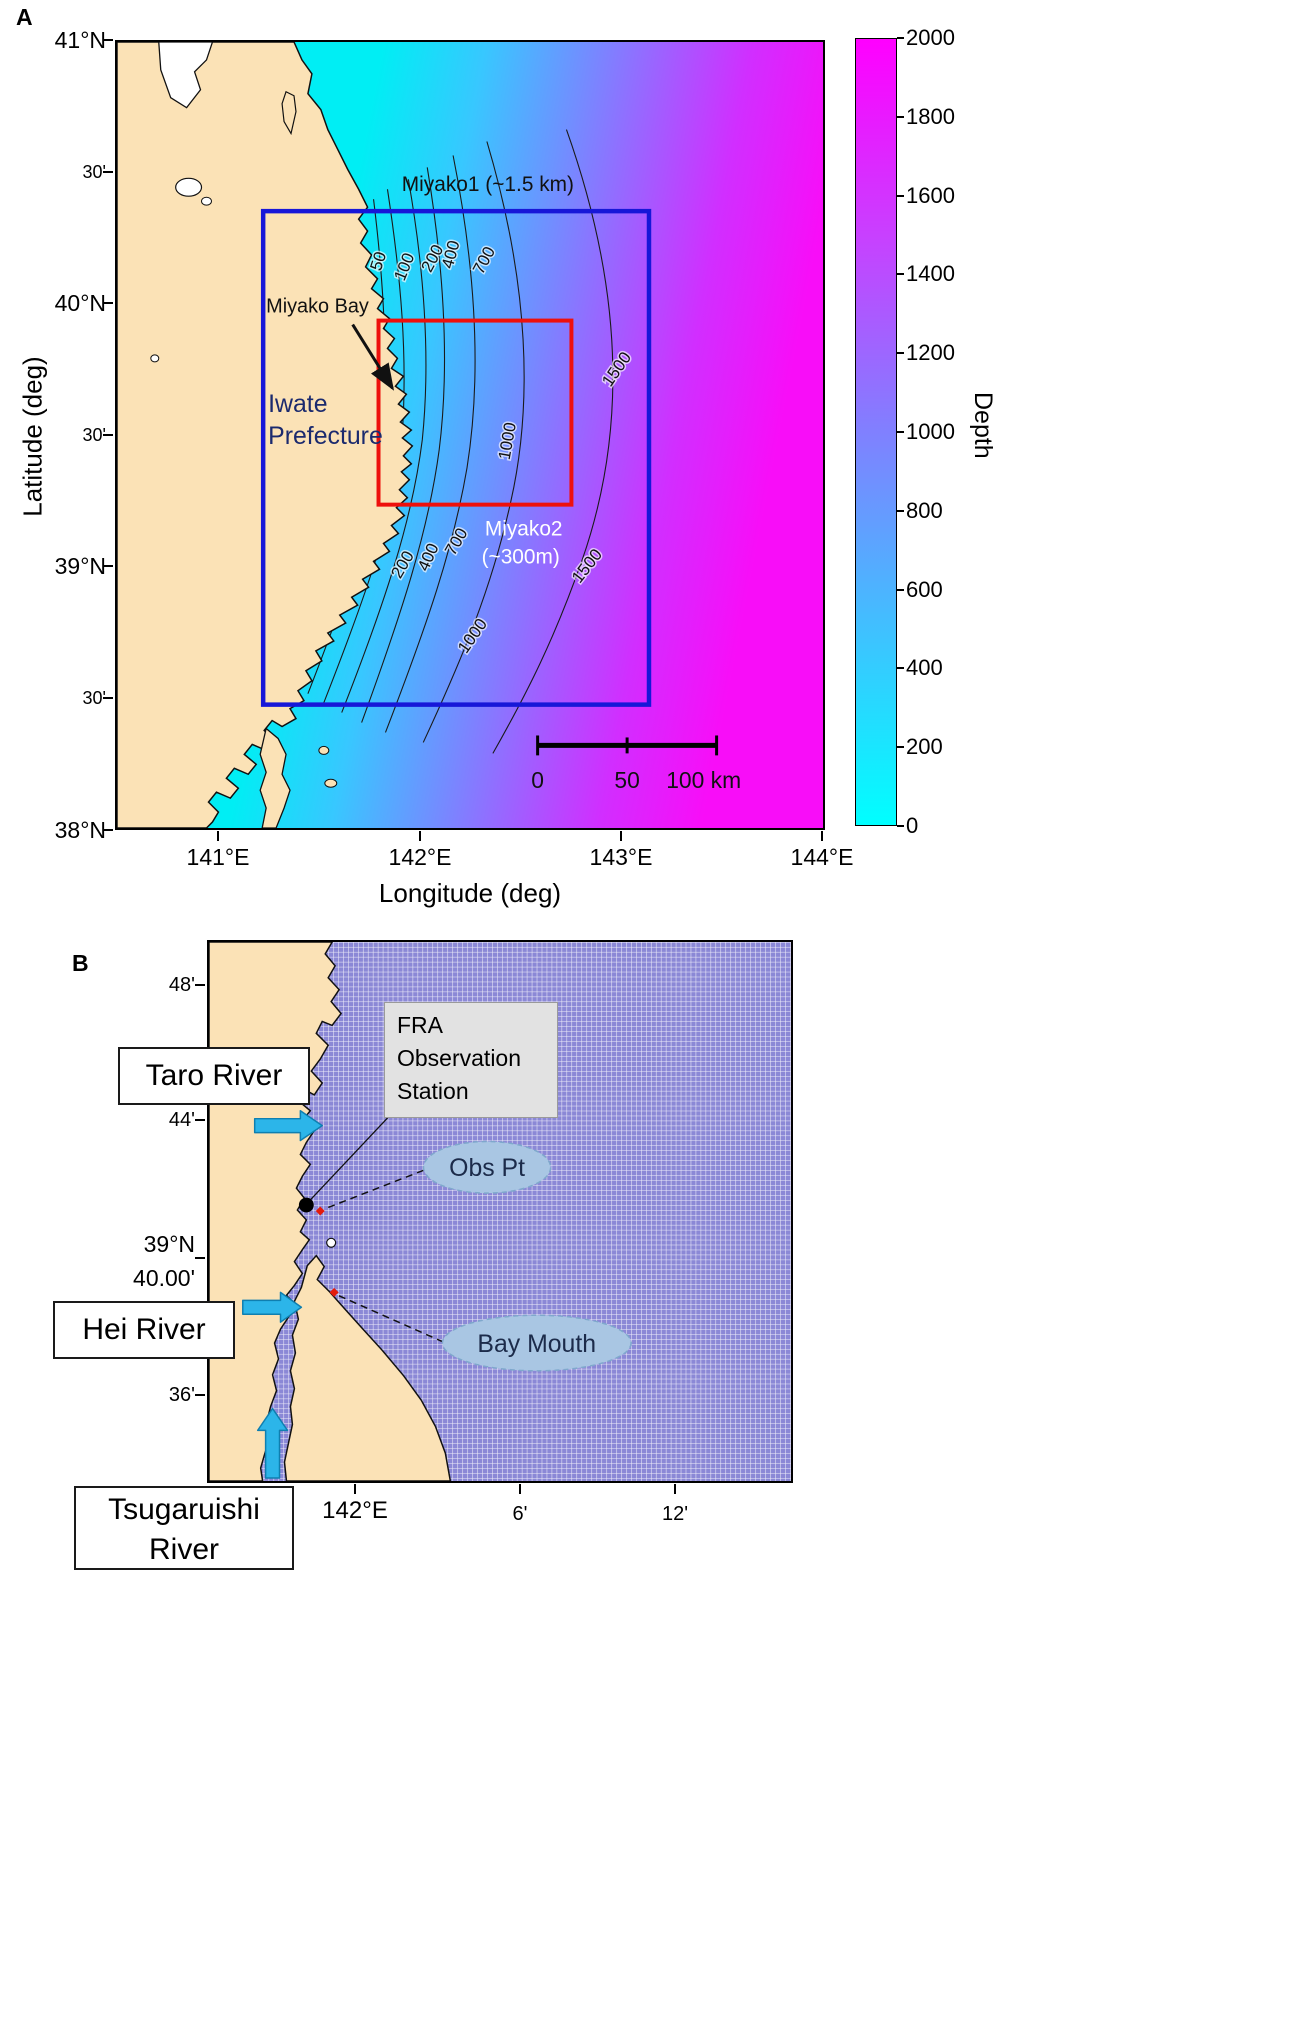 This screenshot has height=2018, width=1297. I want to click on panel-b-map: Obs Pt Bay Mouth, so click(500, 1211).